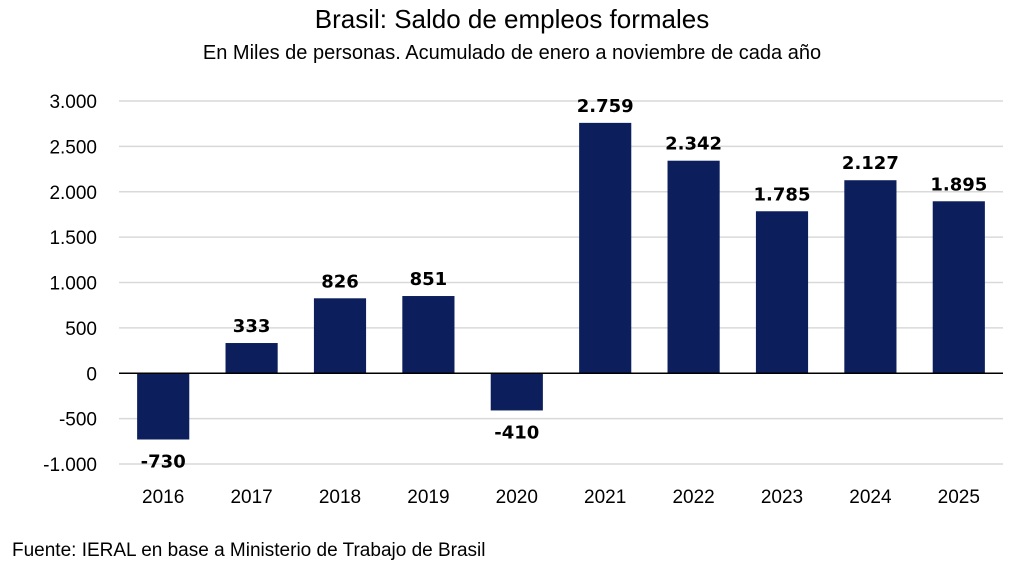 The height and width of the screenshot is (579, 1024). Describe the element at coordinates (73, 238) in the screenshot. I see `y-tick-label: 1.500` at that location.